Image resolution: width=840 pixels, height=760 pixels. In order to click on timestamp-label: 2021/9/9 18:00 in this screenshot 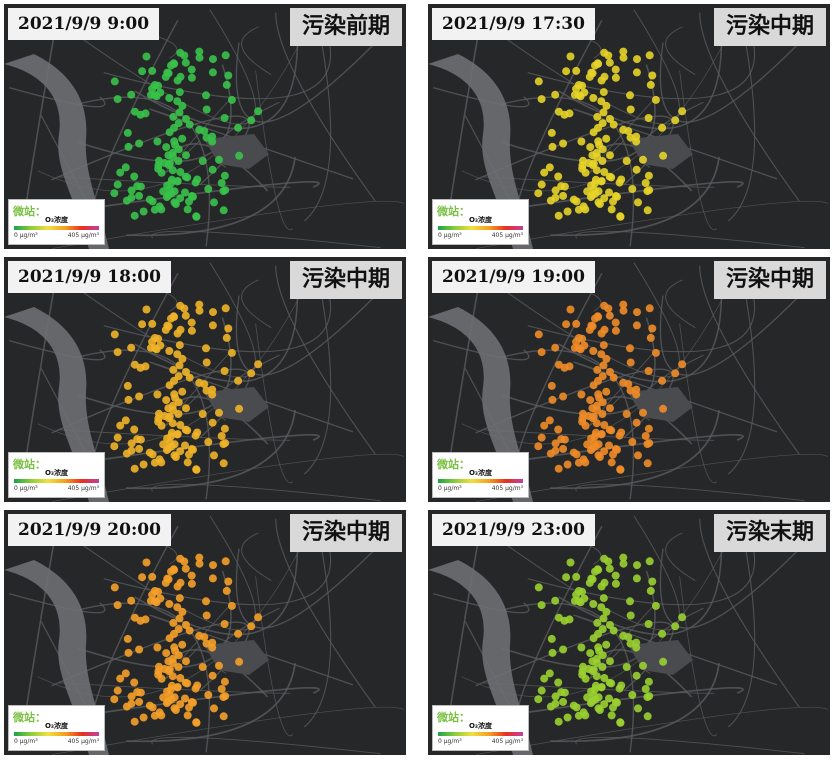, I will do `click(89, 277)`.